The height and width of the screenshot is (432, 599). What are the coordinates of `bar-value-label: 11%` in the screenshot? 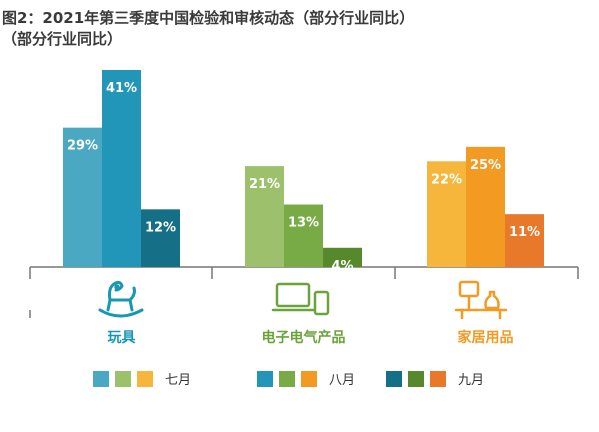 It's located at (524, 232).